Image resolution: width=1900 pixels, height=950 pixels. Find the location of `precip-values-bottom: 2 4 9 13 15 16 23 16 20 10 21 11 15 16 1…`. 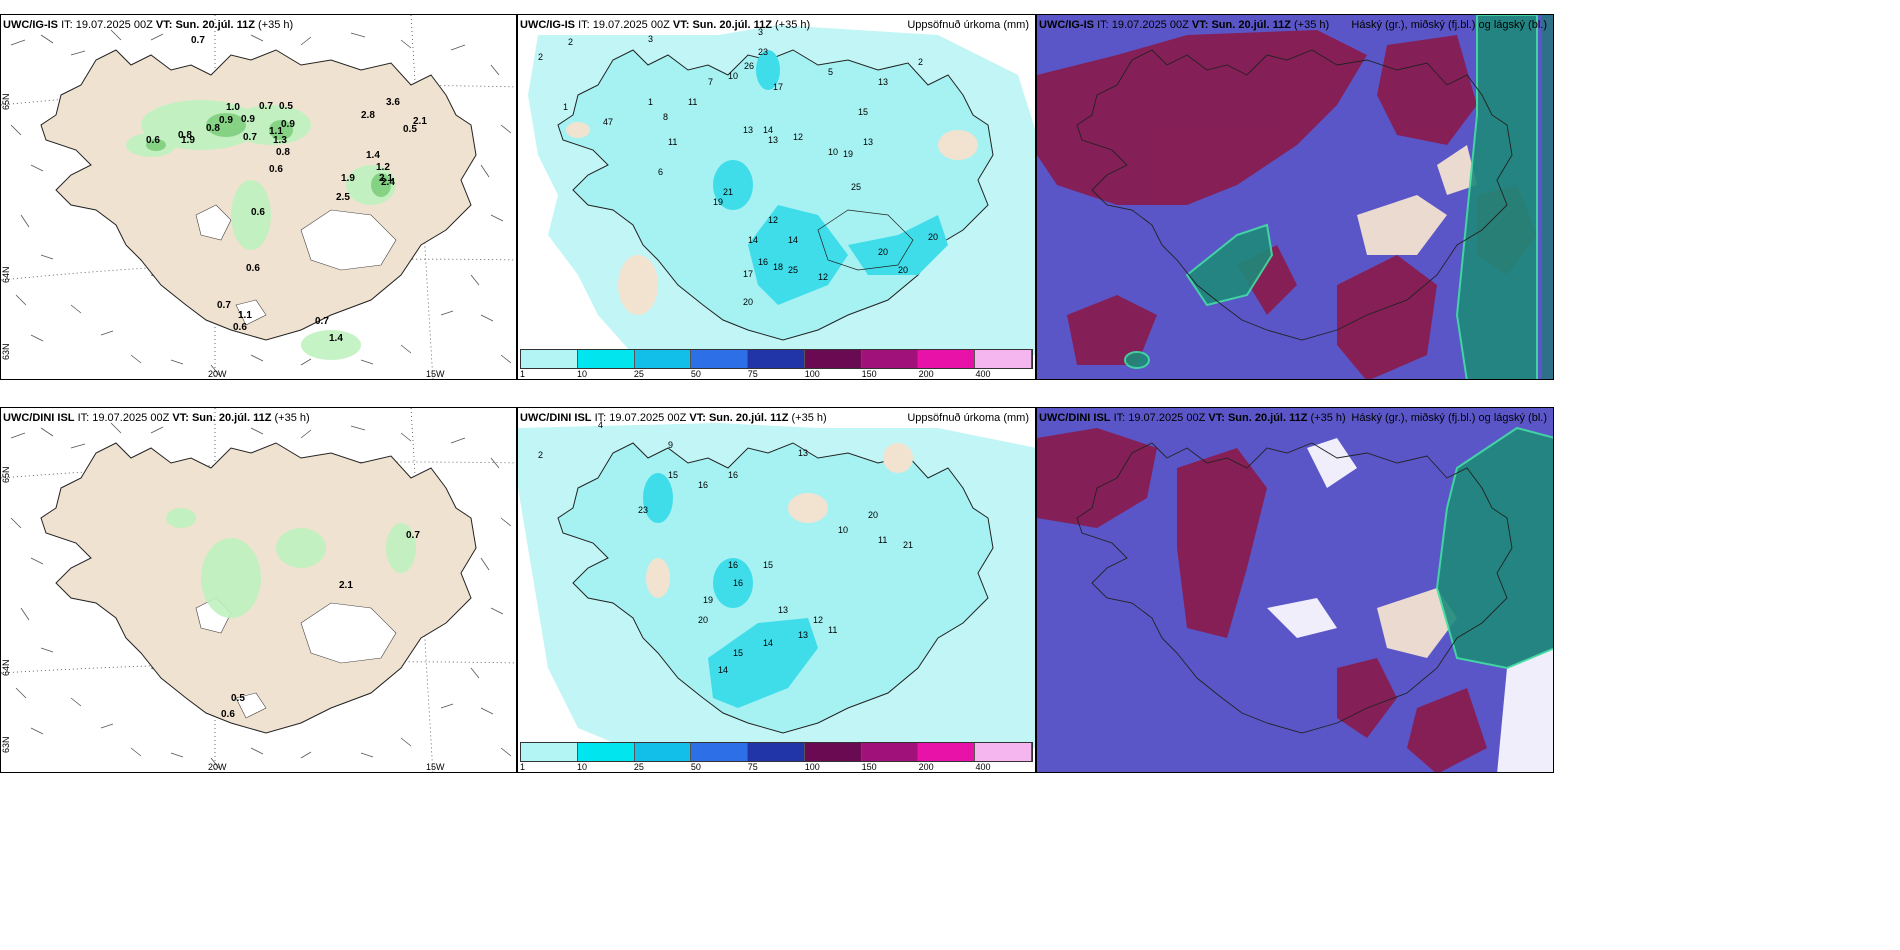

precip-values-bottom: 2 4 9 13 15 16 23 16 20 10 21 11 15 16 1… is located at coordinates (725, 547).